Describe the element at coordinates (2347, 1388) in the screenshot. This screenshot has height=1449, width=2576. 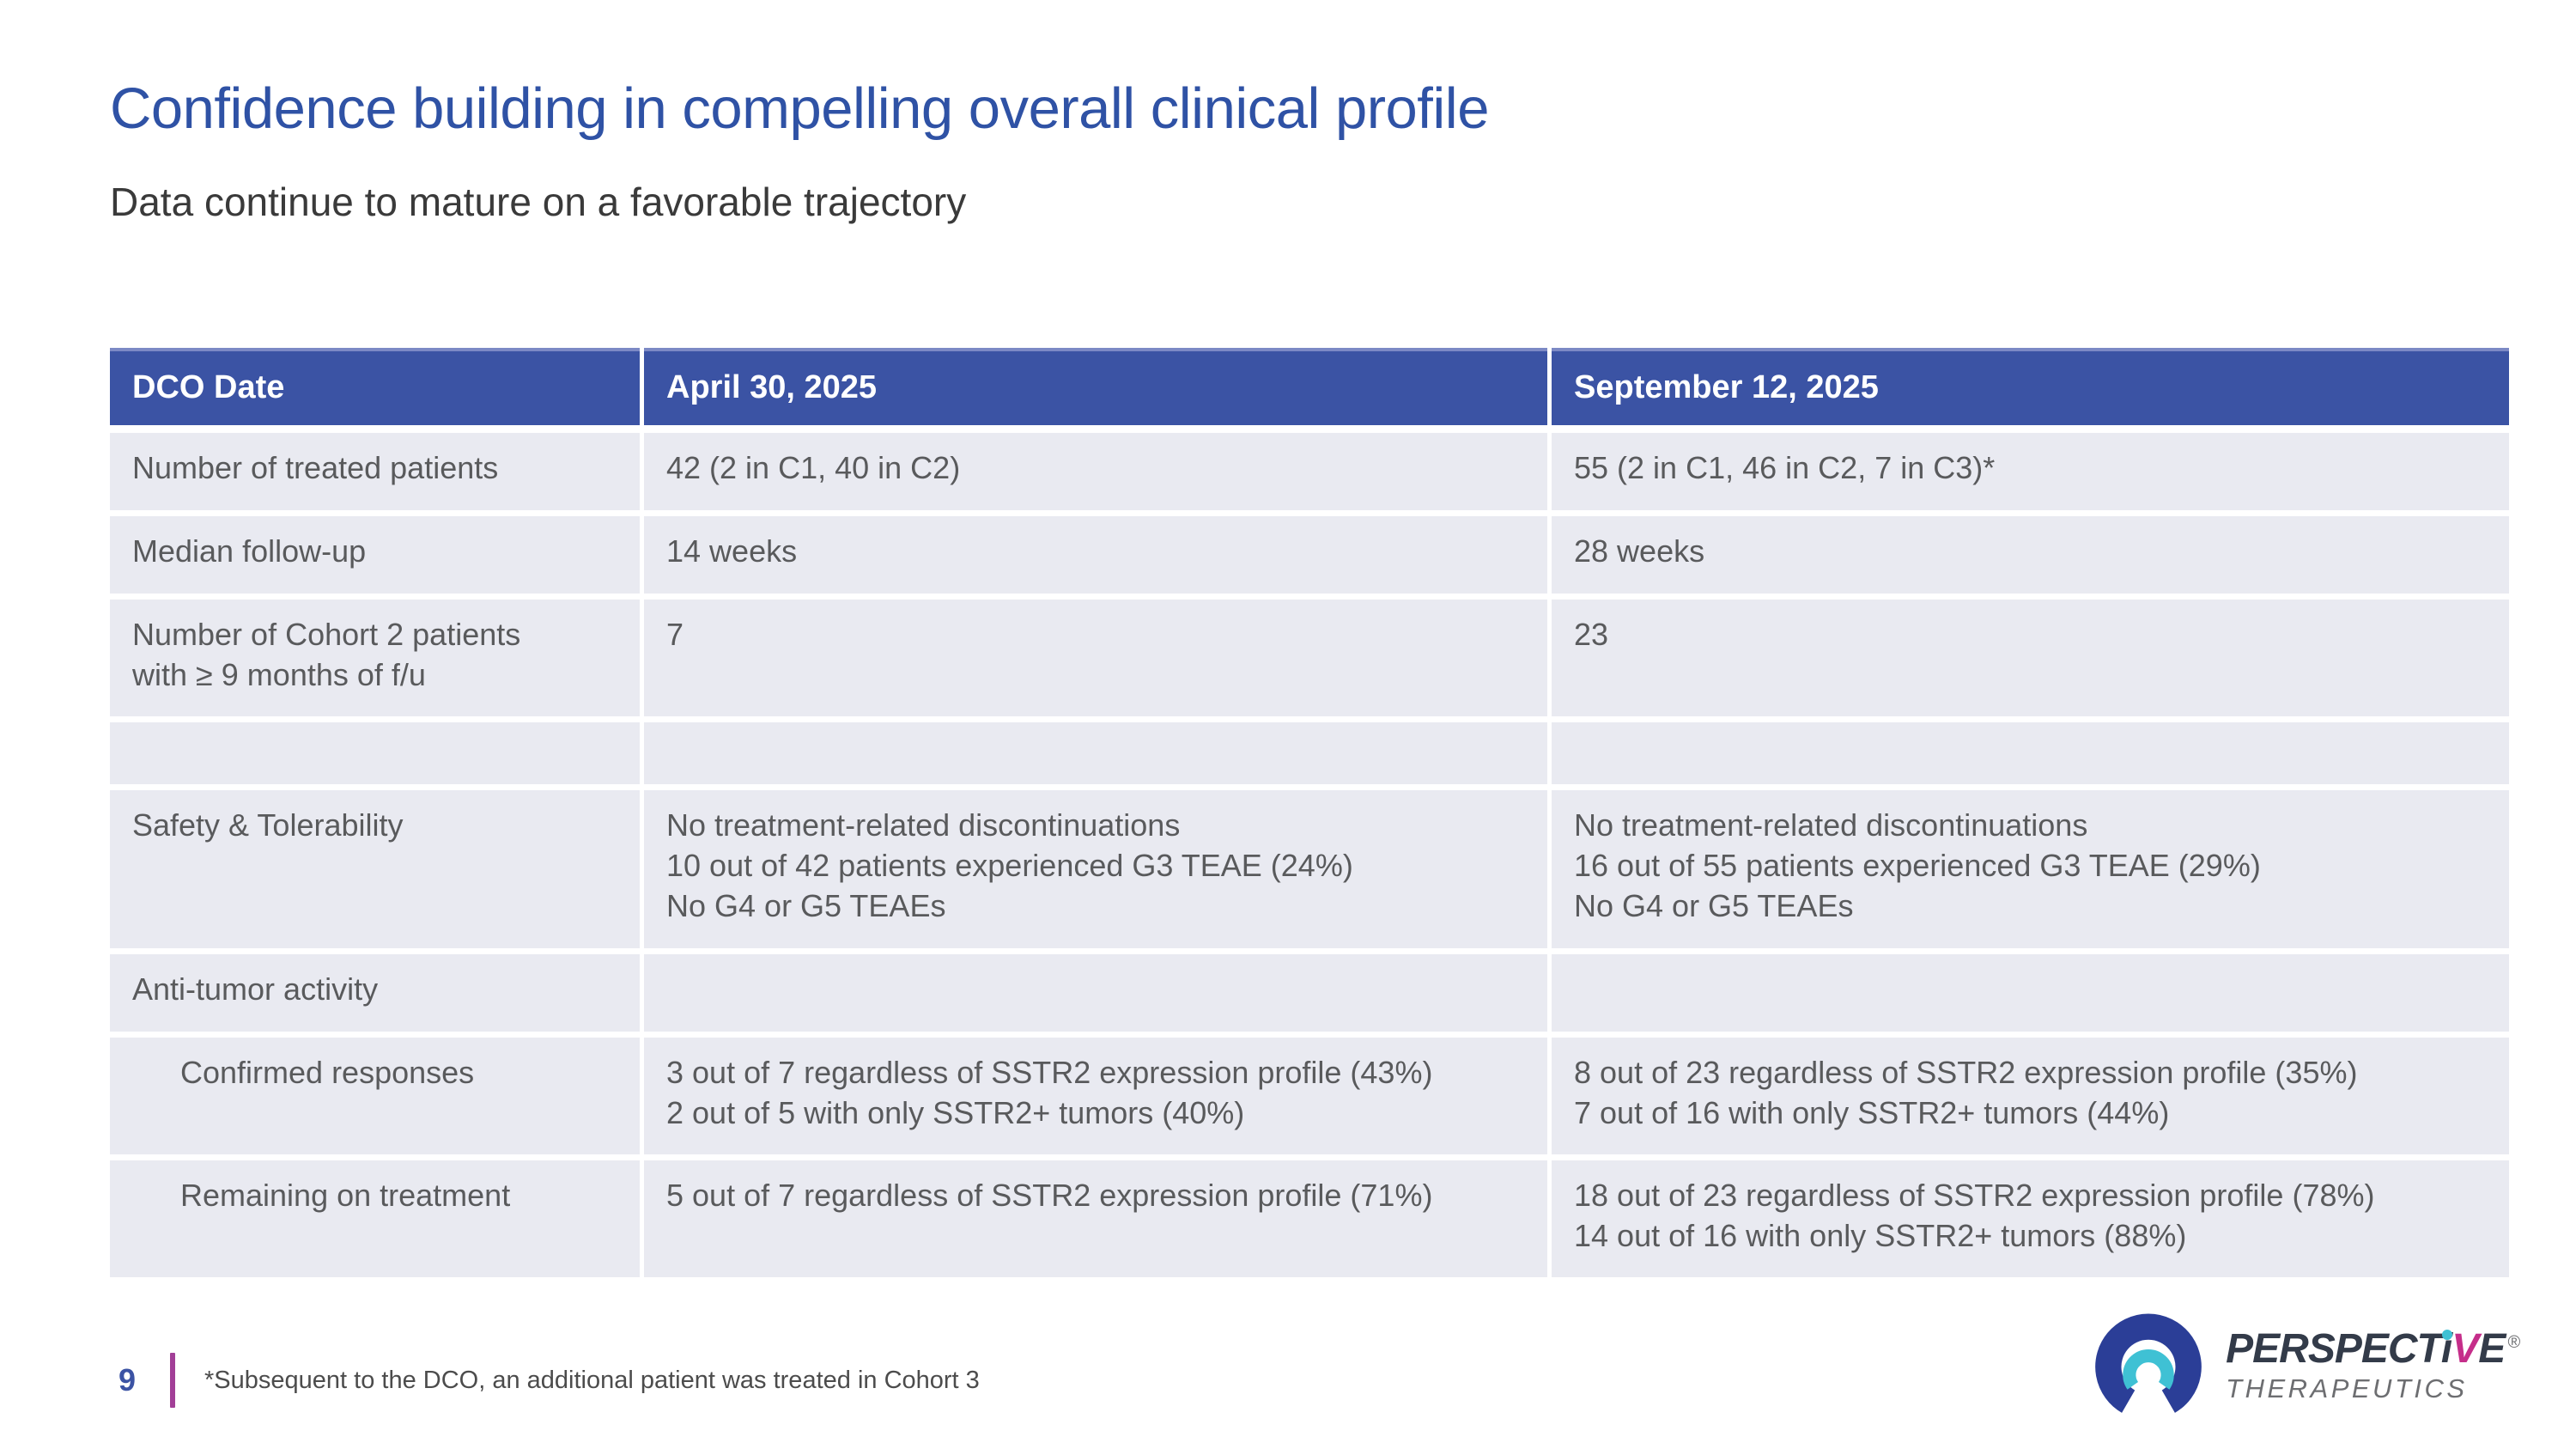
I see `subbrand-name: THERAPEUTICS` at that location.